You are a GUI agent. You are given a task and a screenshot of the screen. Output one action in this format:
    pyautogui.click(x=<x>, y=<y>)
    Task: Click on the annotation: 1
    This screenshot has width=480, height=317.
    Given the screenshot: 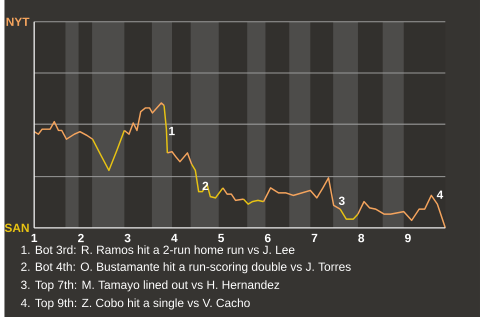 What is the action you would take?
    pyautogui.click(x=172, y=131)
    